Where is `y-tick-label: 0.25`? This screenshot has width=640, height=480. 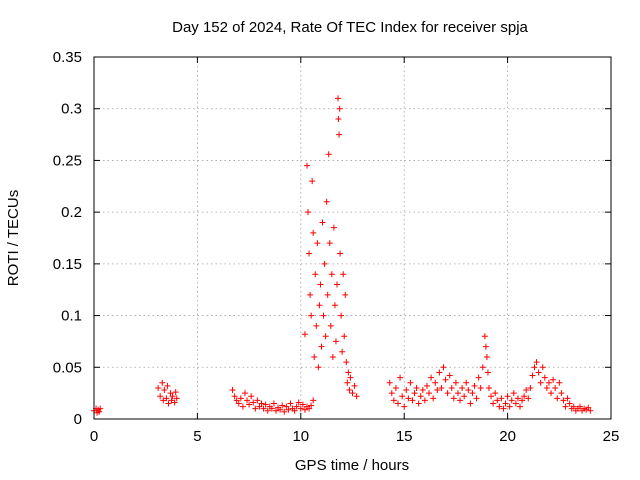
y-tick-label: 0.25 is located at coordinates (67, 160).